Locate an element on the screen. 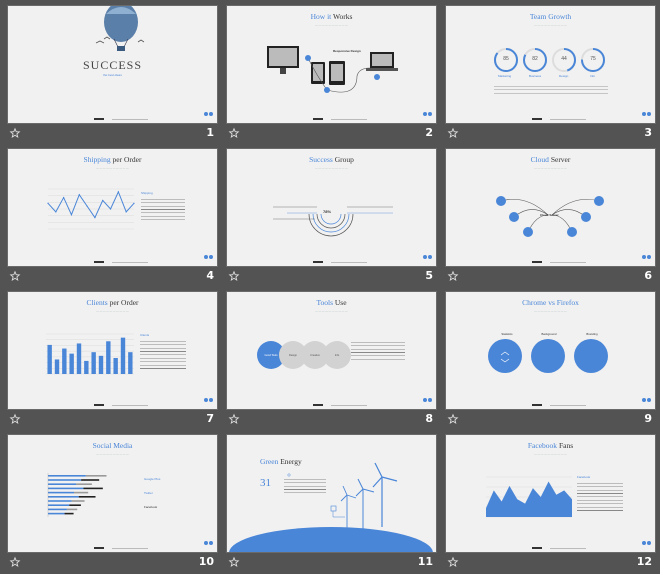 The image size is (660, 574). column-heading: Statistics is located at coordinates (507, 334).